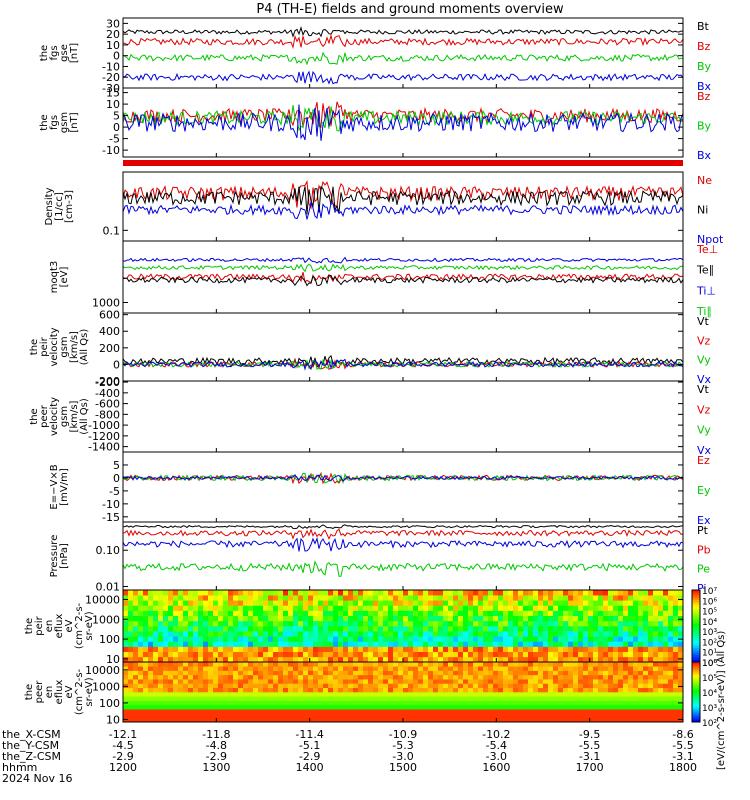 Image resolution: width=750 pixels, height=800 pixels. I want to click on y-axis-label: [nPa], so click(64, 556).